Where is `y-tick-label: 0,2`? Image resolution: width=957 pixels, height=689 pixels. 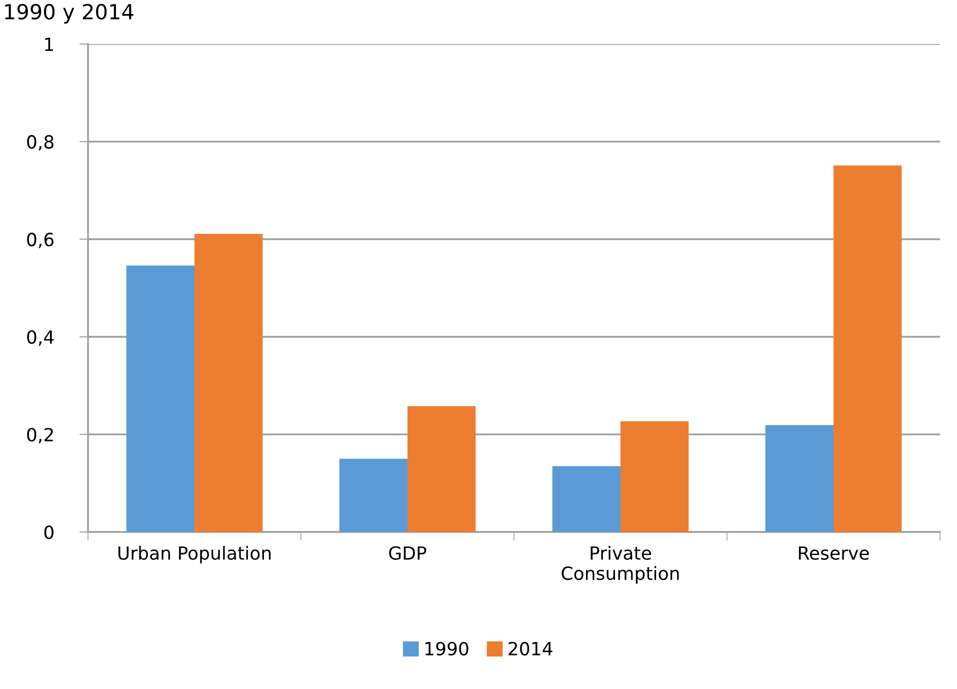
y-tick-label: 0,2 is located at coordinates (40, 436).